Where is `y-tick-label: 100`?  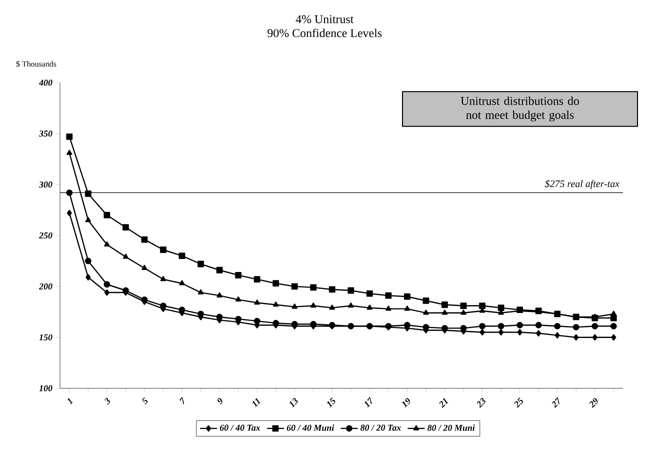
y-tick-label: 100 is located at coordinates (45, 388).